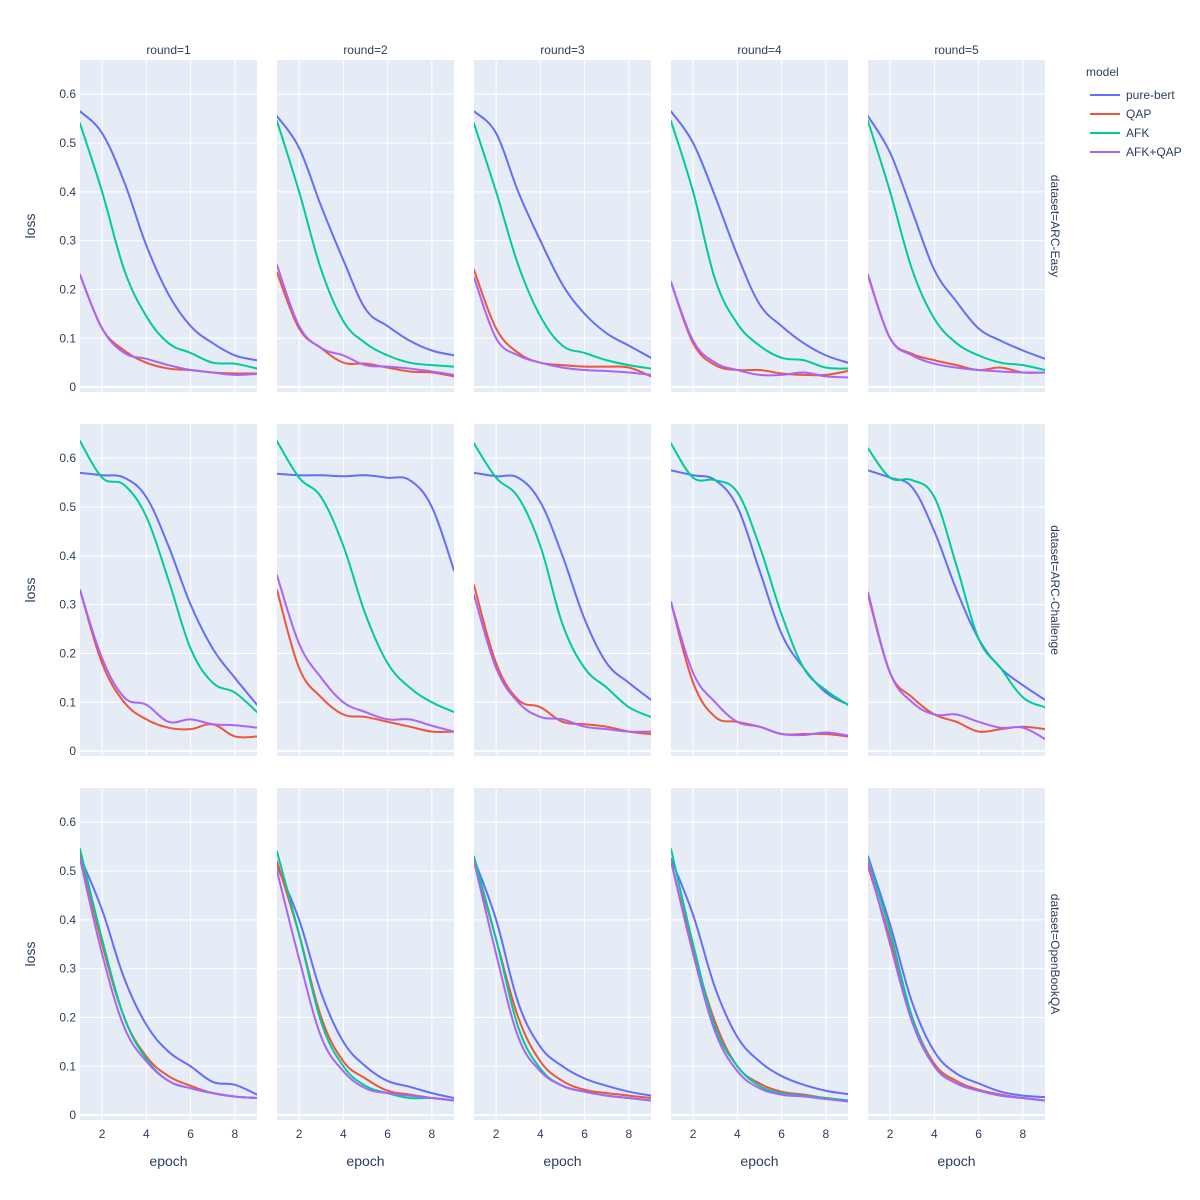 The height and width of the screenshot is (1200, 1200). Describe the element at coordinates (1137, 133) in the screenshot. I see `legend-label: AFK` at that location.